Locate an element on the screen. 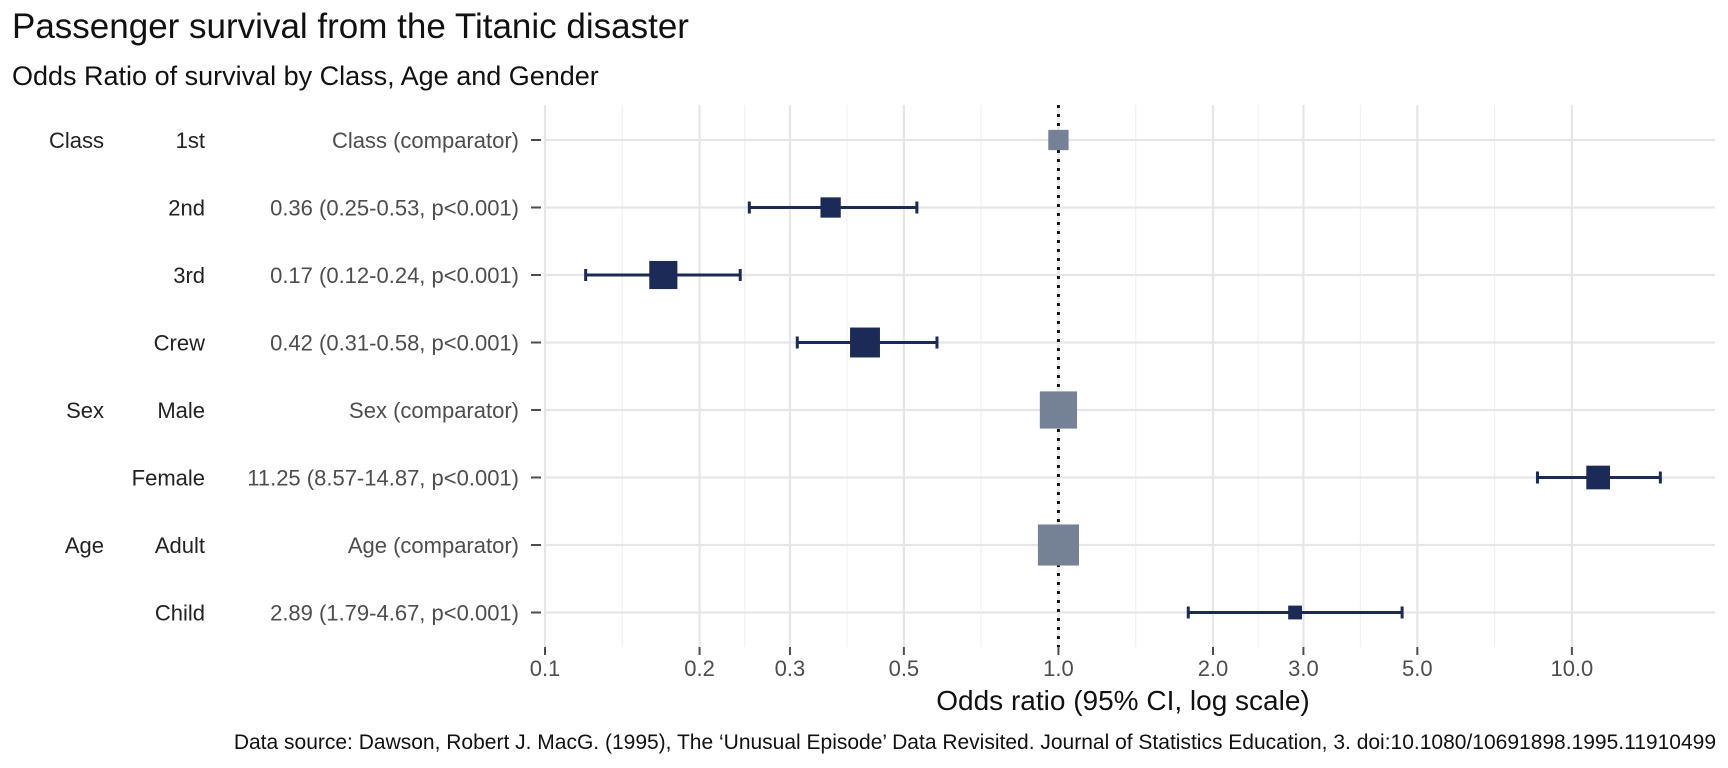 The height and width of the screenshot is (768, 1728). row-estimate-label: Class (comparator) is located at coordinates (425, 140).